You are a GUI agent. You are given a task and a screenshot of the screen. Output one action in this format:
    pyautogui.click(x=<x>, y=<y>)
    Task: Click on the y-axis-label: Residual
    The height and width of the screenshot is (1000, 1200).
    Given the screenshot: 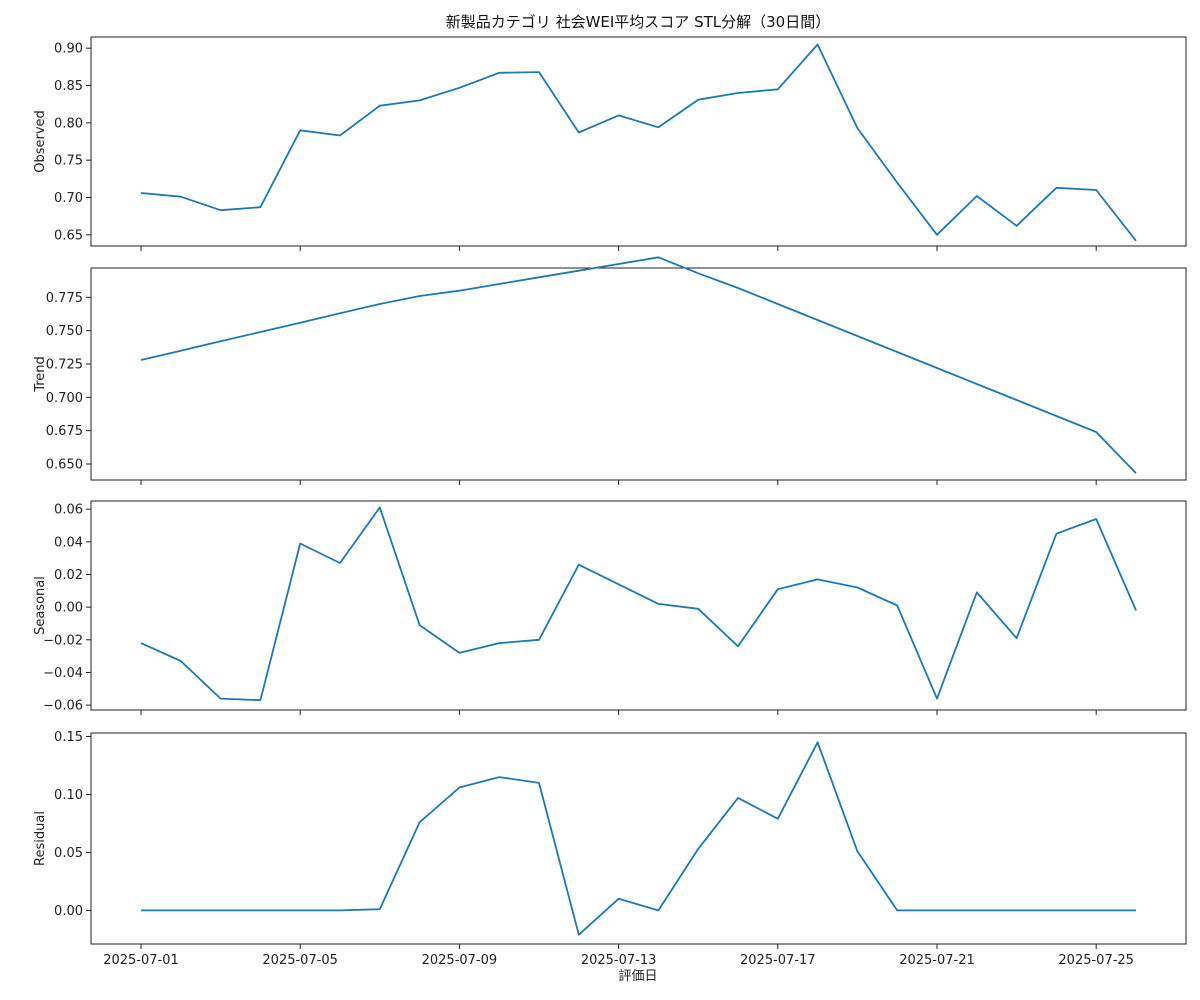 What is the action you would take?
    pyautogui.click(x=40, y=838)
    